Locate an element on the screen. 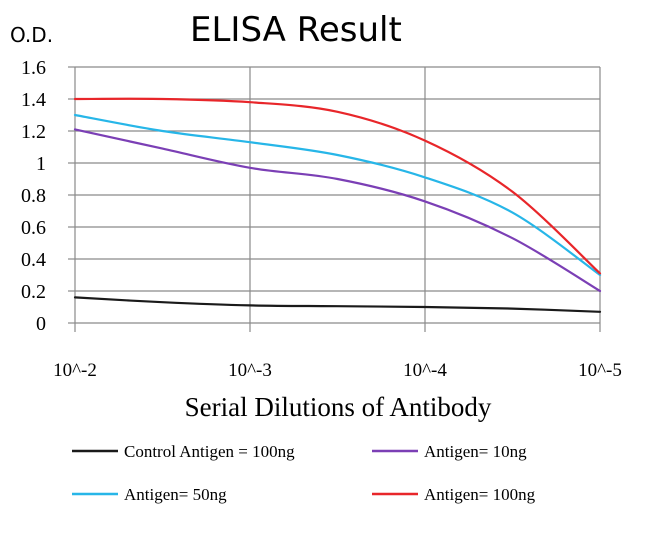 Image resolution: width=650 pixels, height=542 pixels. legend-label-3: Antigen= 100ng is located at coordinates (480, 494).